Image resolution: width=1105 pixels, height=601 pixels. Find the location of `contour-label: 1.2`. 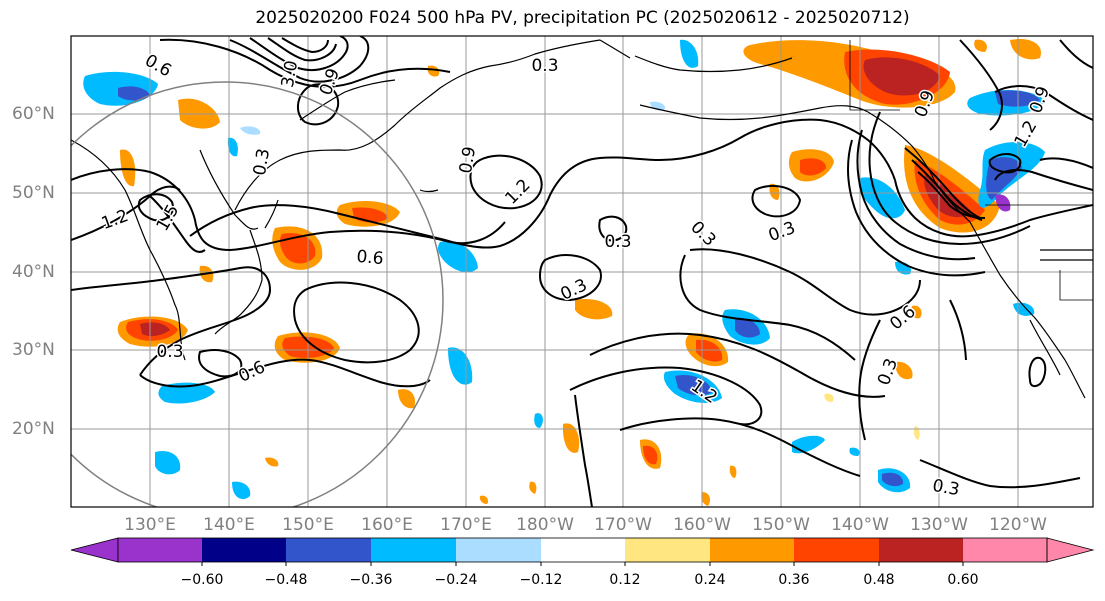

contour-label: 1.2 is located at coordinates (115, 220).